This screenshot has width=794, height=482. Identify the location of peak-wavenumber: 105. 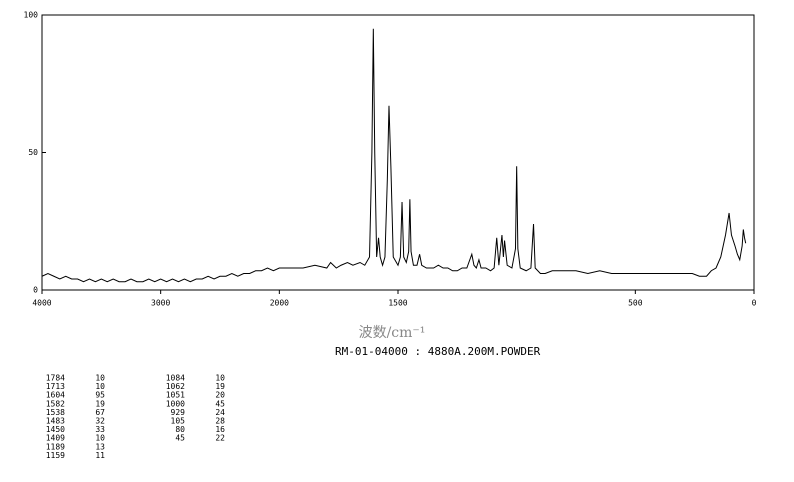
(178, 421).